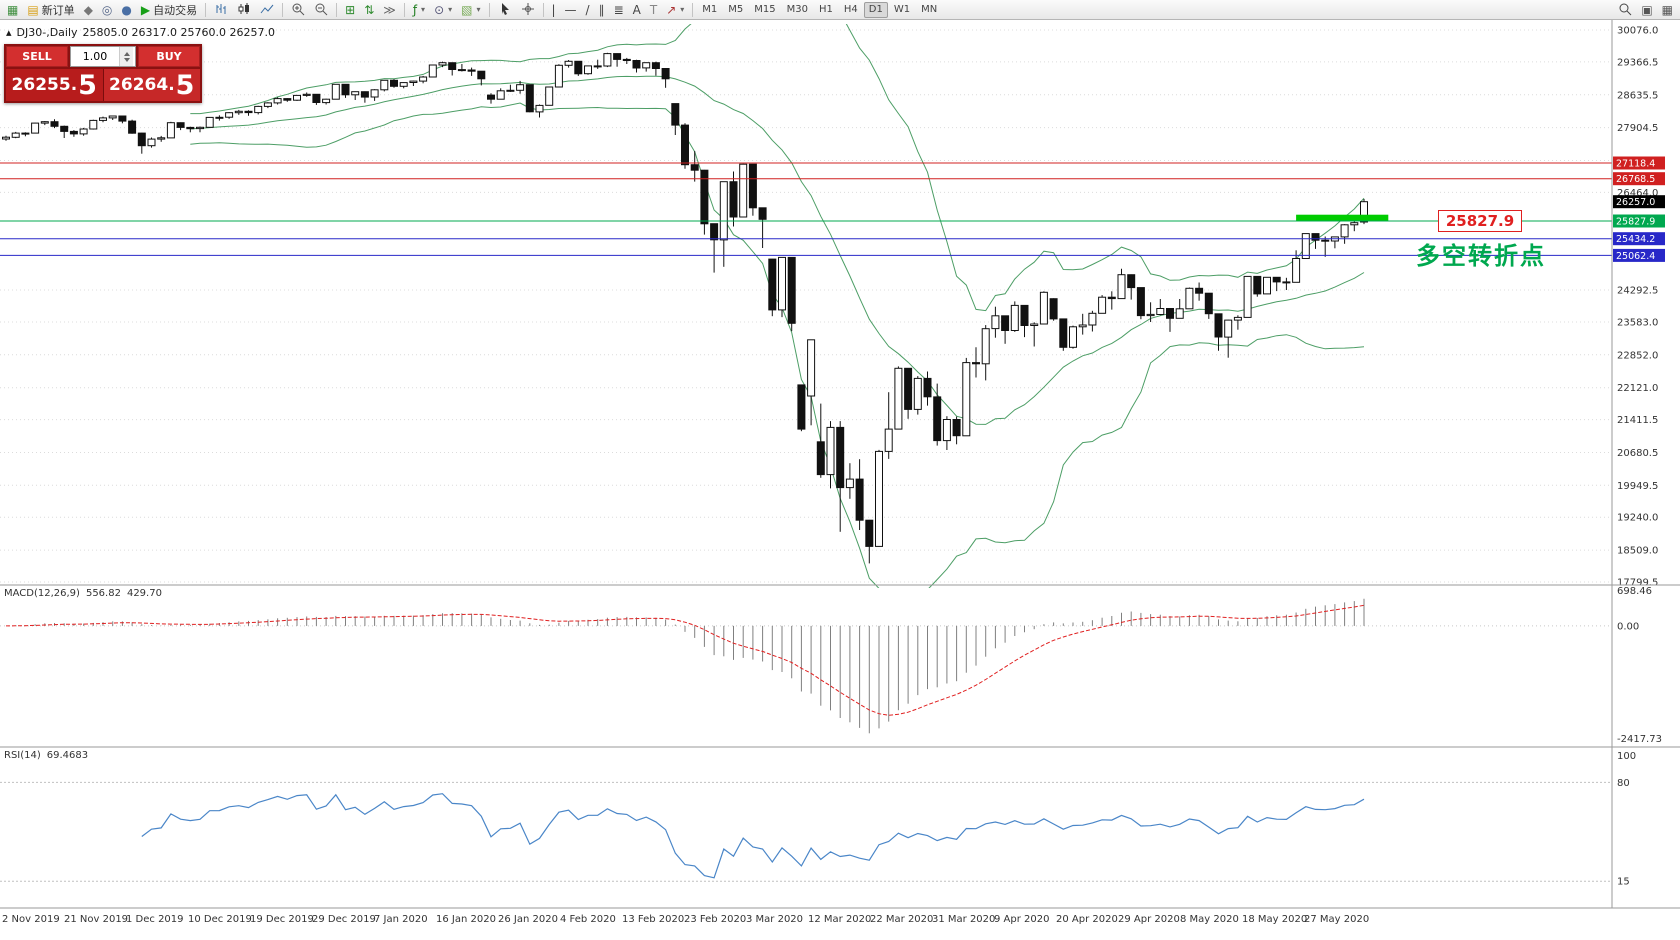  What do you see at coordinates (1637, 388) in the screenshot?
I see `svg-text: 22121.0` at bounding box center [1637, 388].